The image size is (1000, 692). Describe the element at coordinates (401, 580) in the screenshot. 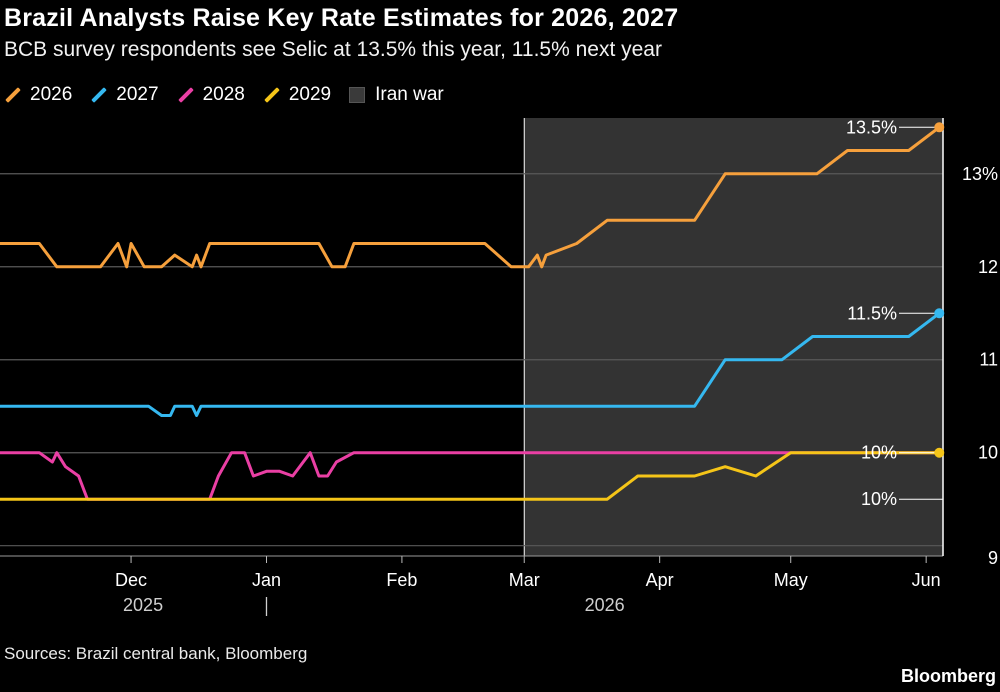

I see `x-tick-label: Feb` at that location.